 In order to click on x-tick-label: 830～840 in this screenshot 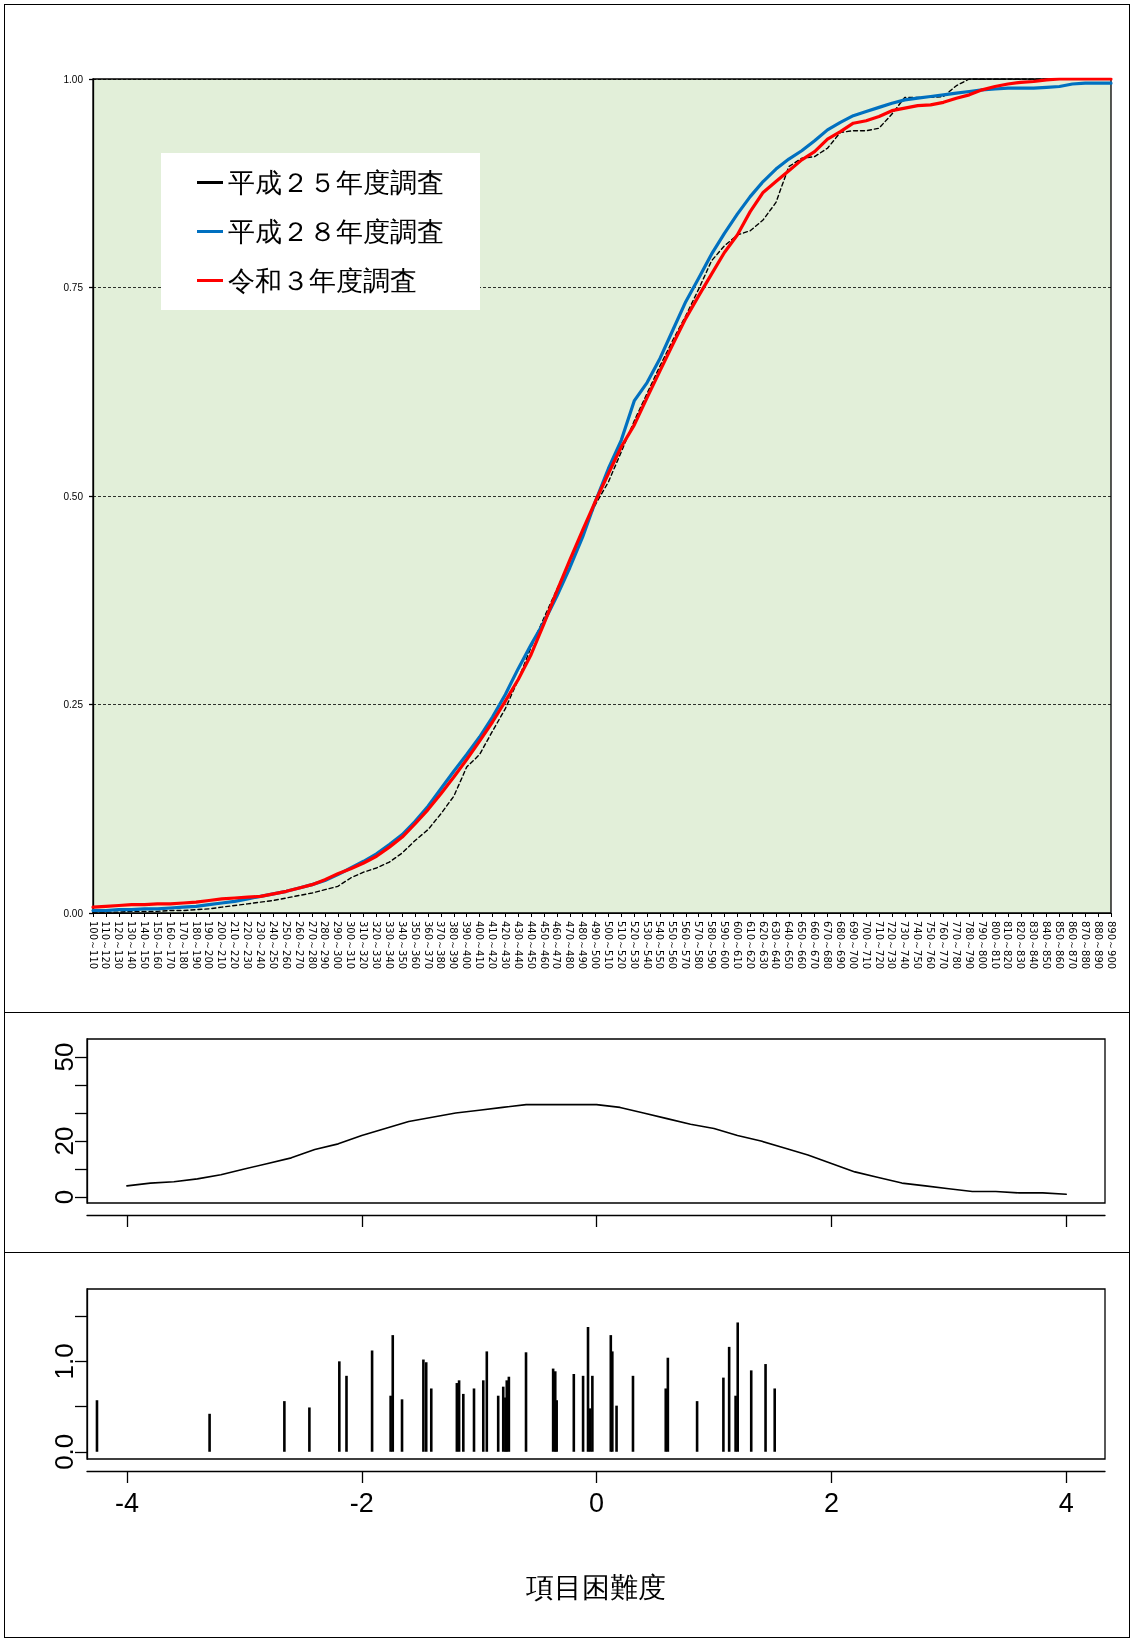, I will do `click(1034, 945)`.